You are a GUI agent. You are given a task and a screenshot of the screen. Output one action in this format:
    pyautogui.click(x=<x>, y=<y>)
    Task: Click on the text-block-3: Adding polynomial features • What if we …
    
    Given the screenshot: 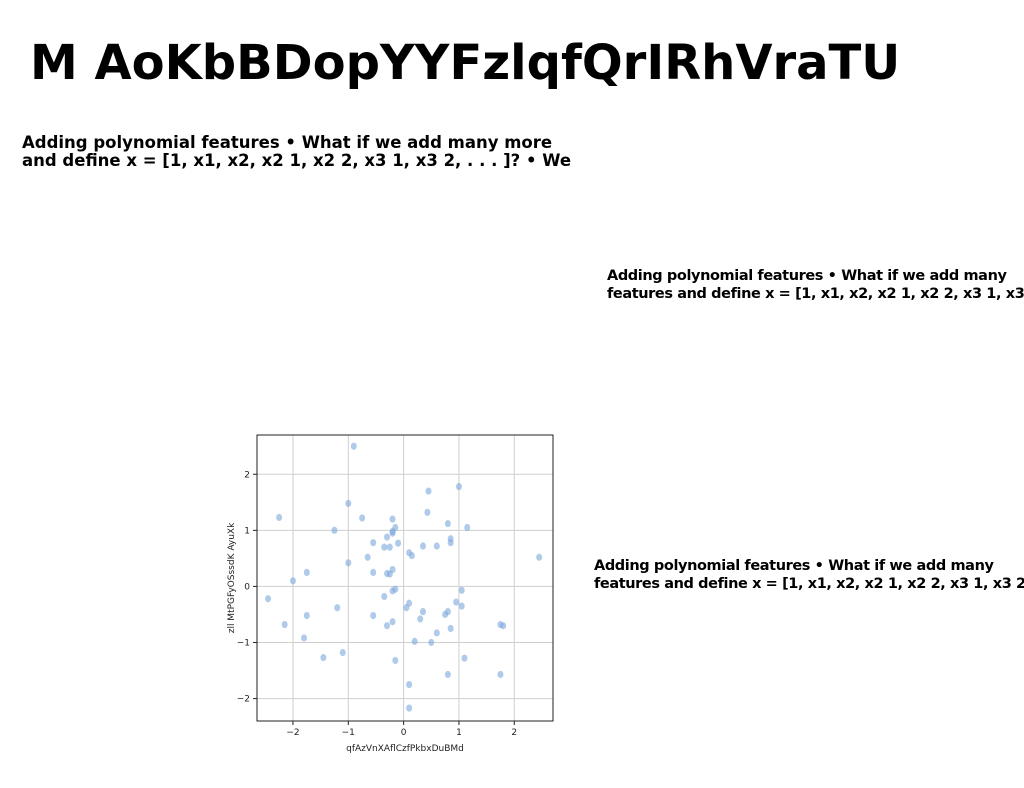 What is the action you would take?
    pyautogui.click(x=809, y=575)
    